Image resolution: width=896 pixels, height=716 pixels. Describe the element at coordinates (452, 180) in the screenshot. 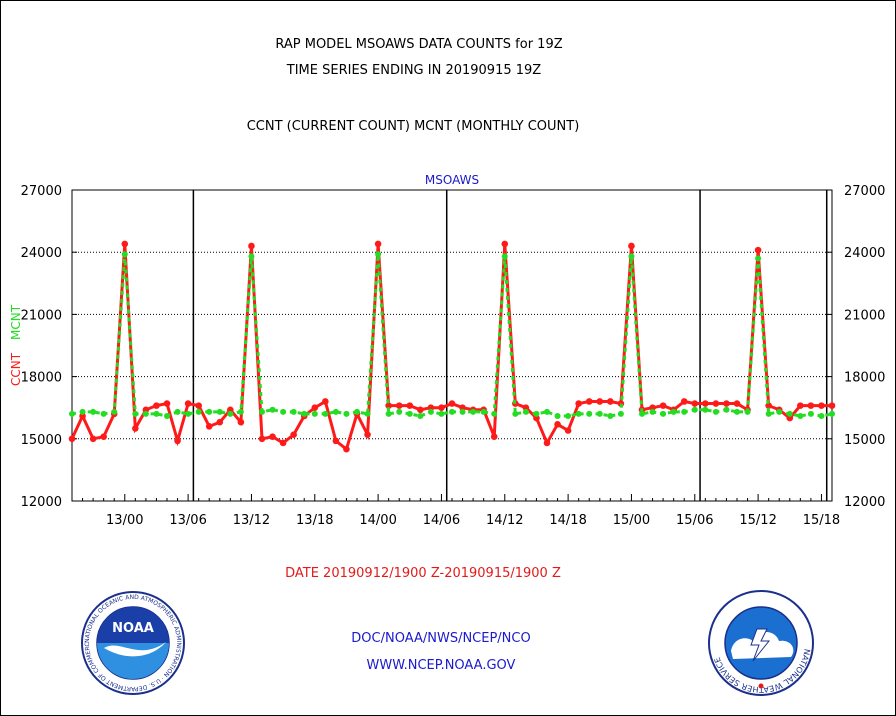

I see `plot-title: MSOAWS` at that location.